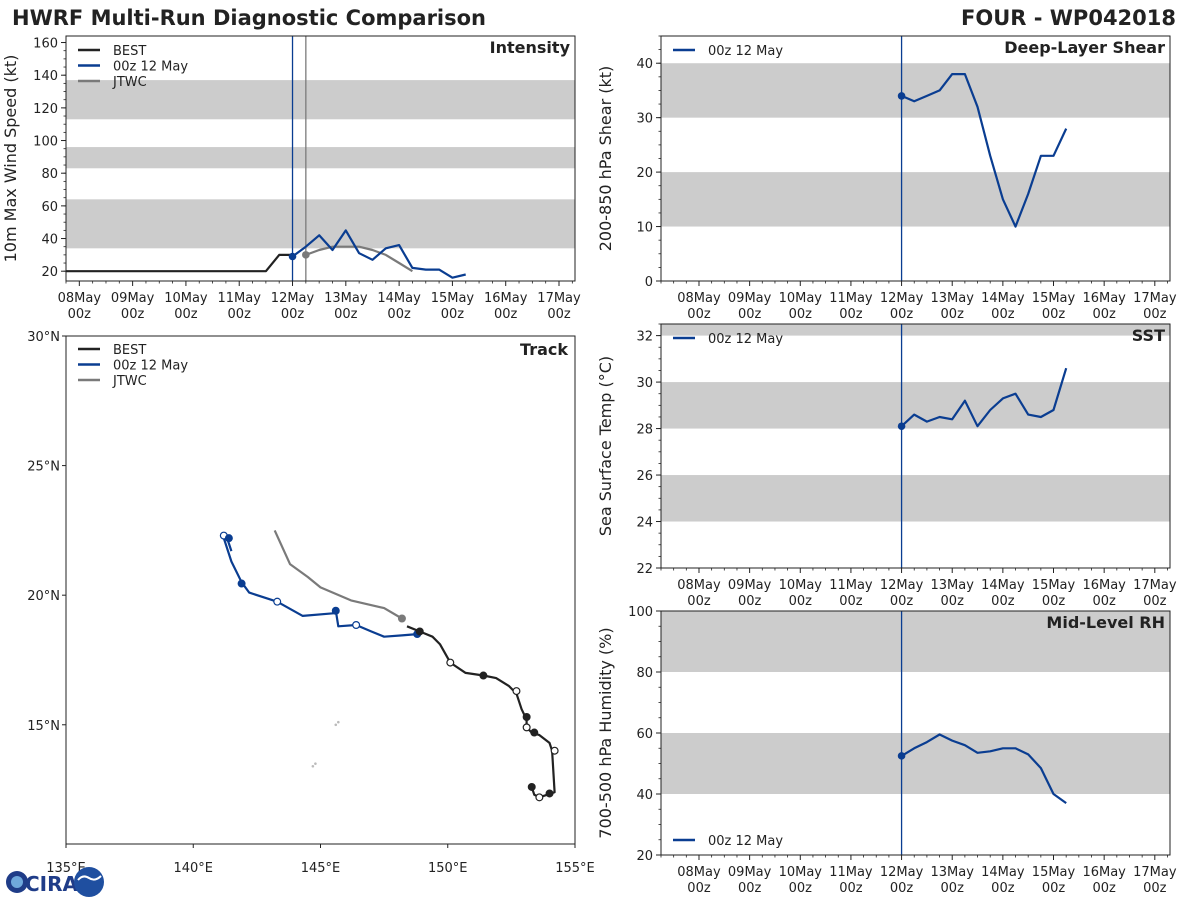 This screenshot has width=1200, height=900. Describe the element at coordinates (801, 298) in the screenshot. I see `shear-xtick-day: 10May` at that location.